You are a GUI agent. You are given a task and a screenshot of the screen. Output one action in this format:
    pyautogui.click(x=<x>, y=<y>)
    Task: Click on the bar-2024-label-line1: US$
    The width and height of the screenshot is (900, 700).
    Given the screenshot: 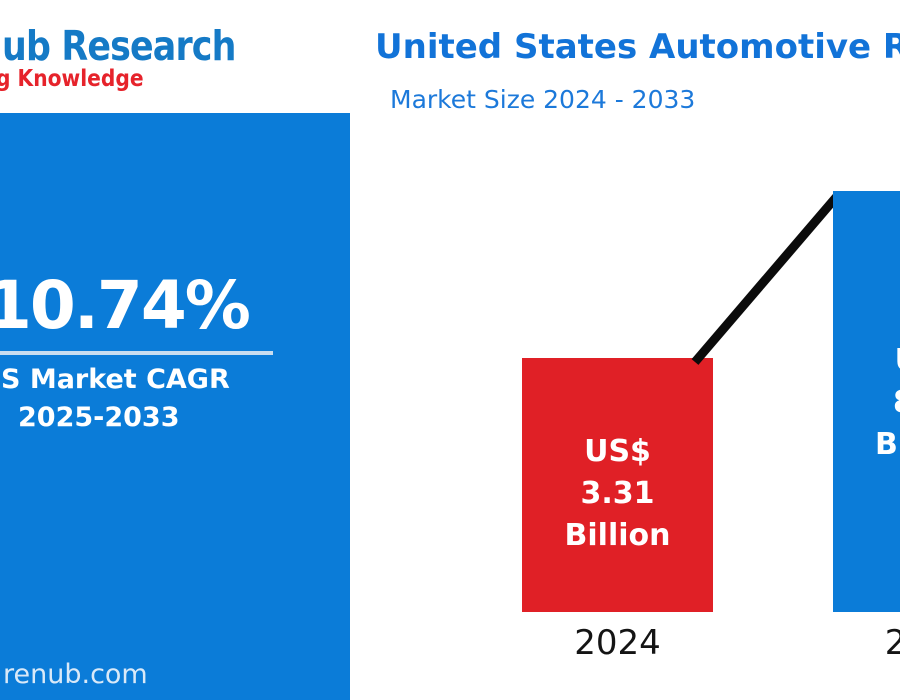 What is the action you would take?
    pyautogui.click(x=617, y=451)
    